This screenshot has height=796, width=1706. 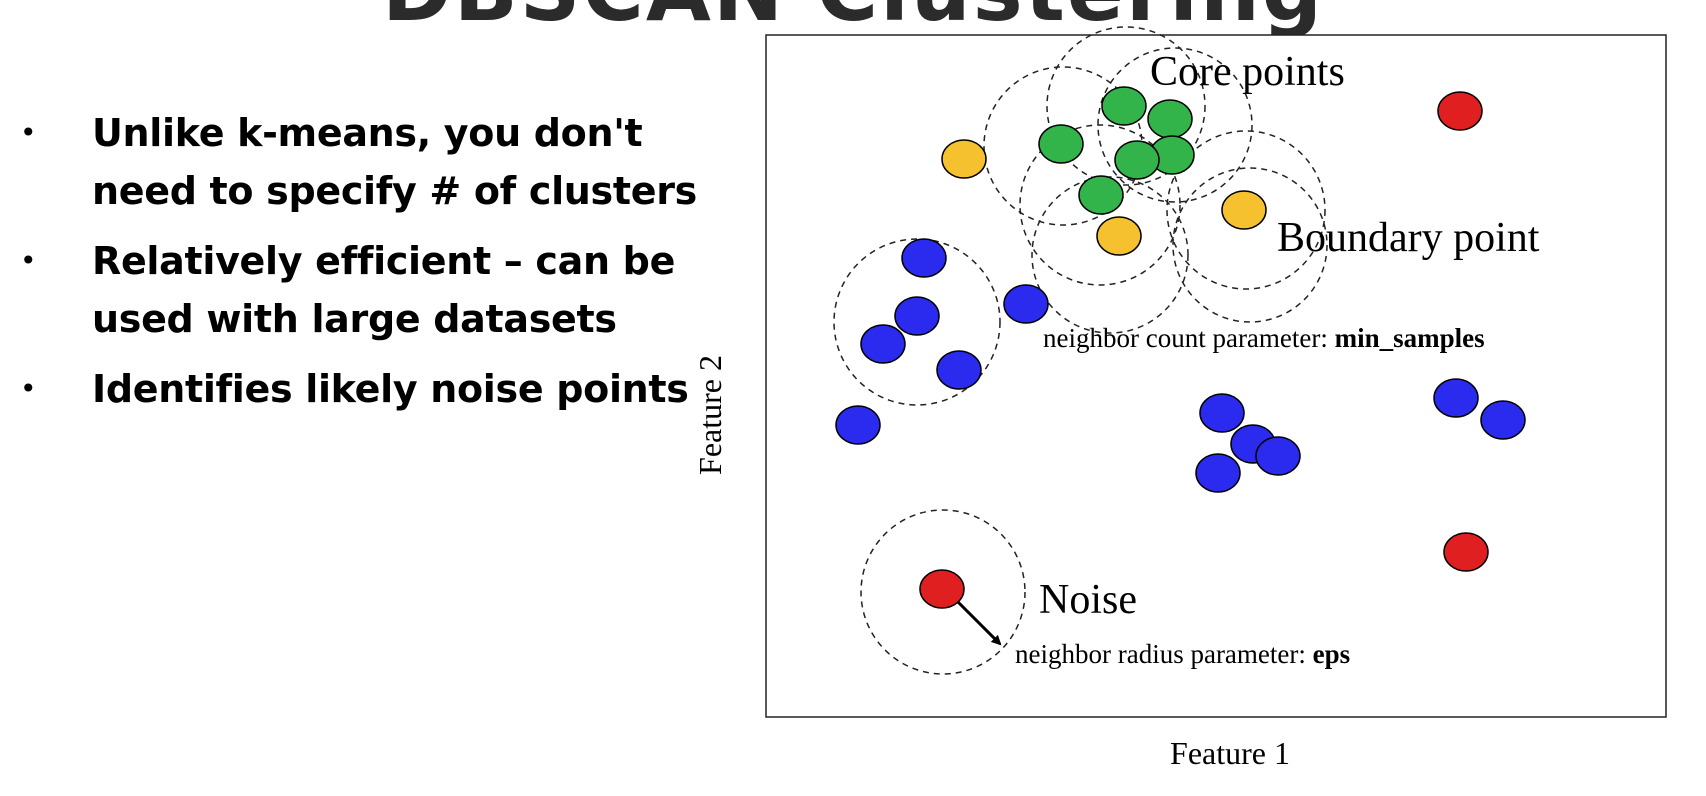 I want to click on eps-prefix: neighbor radius parameter:, so click(x=1164, y=654).